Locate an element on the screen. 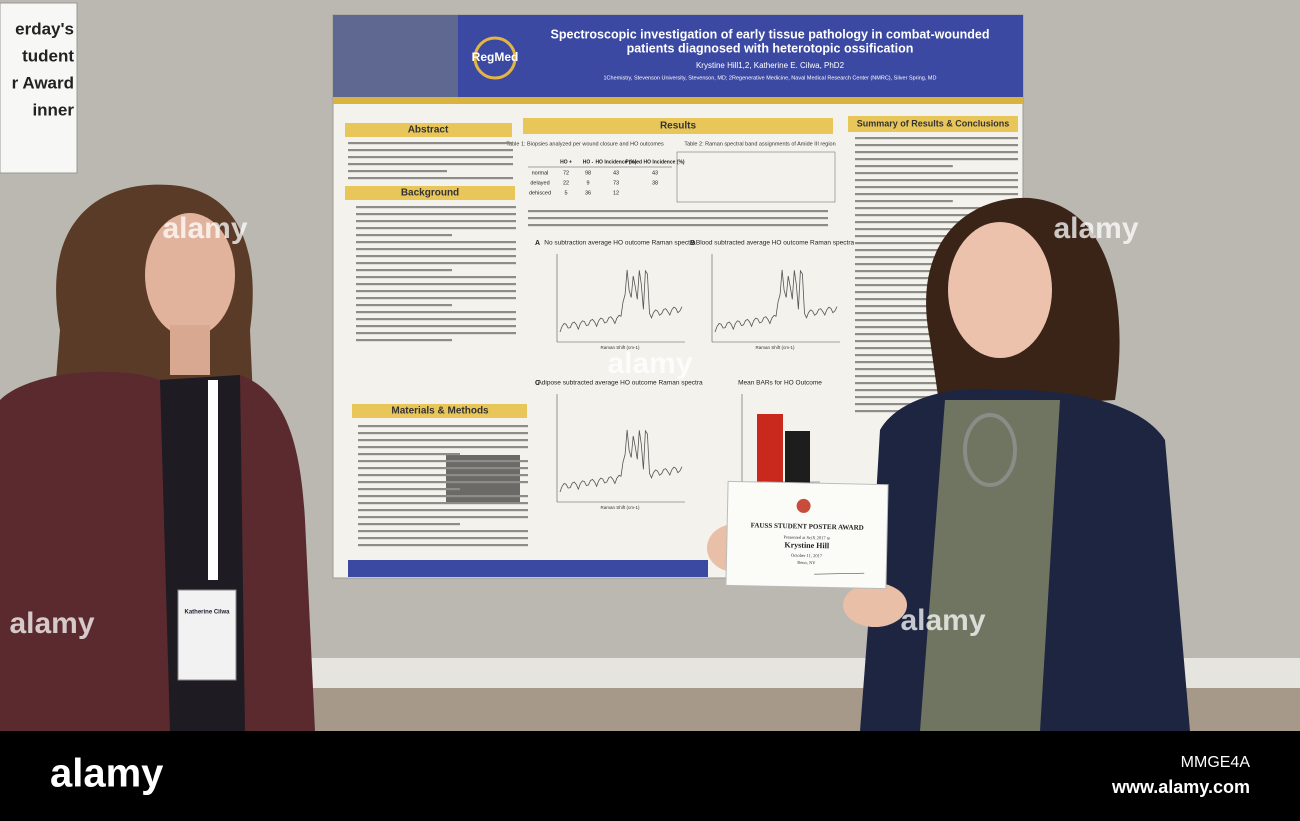 This screenshot has width=1300, height=821. certificate-card is located at coordinates (807, 535).